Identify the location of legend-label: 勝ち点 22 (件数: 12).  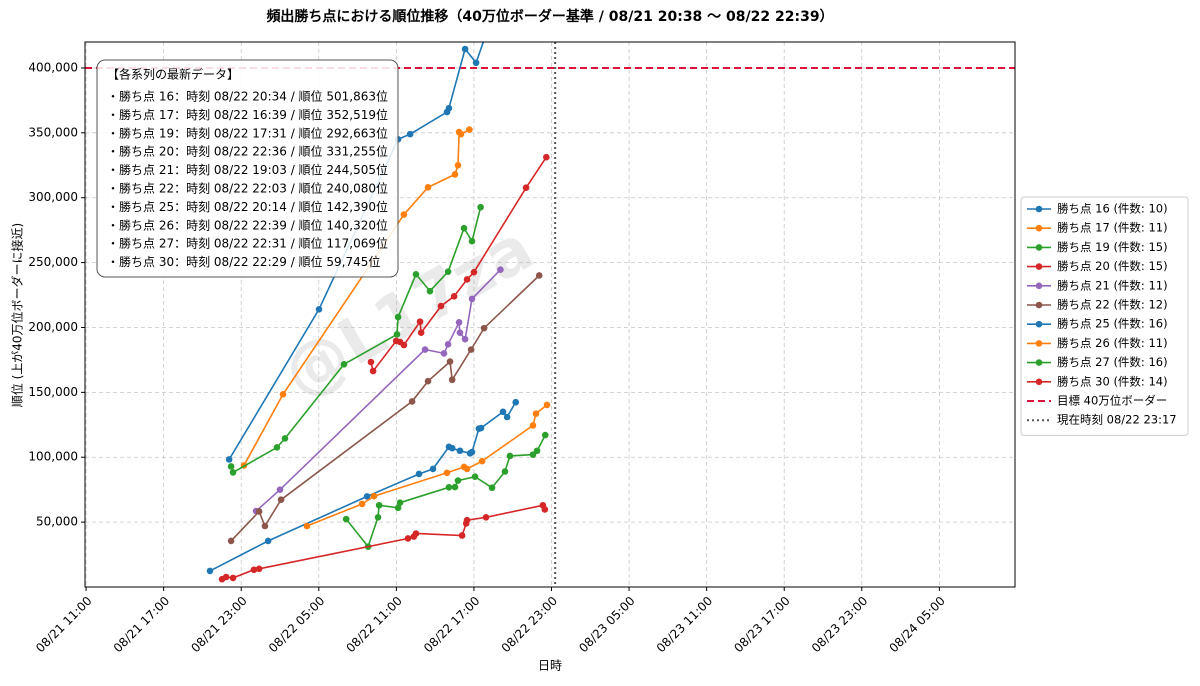
(1112, 305).